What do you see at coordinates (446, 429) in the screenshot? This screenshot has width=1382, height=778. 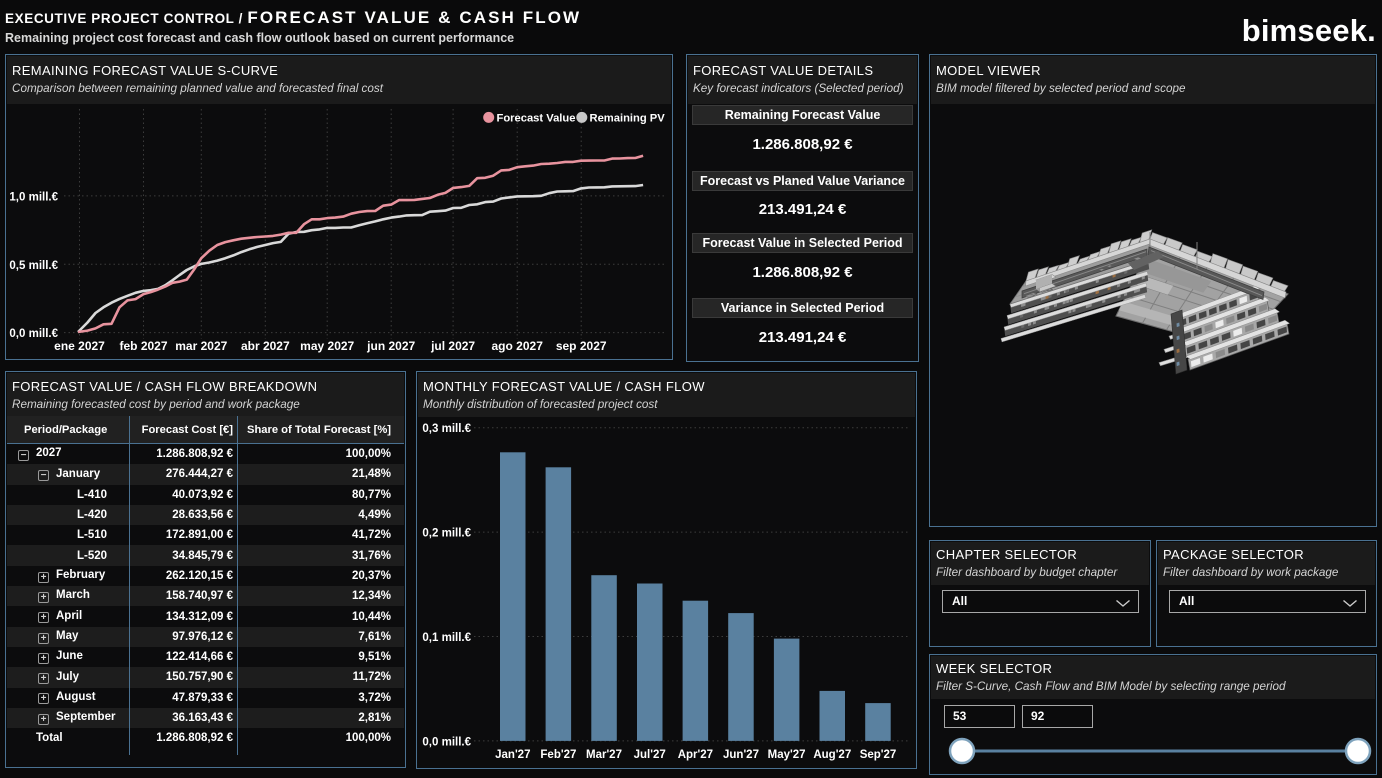 I see `svg-text: 0,3 mill.€` at bounding box center [446, 429].